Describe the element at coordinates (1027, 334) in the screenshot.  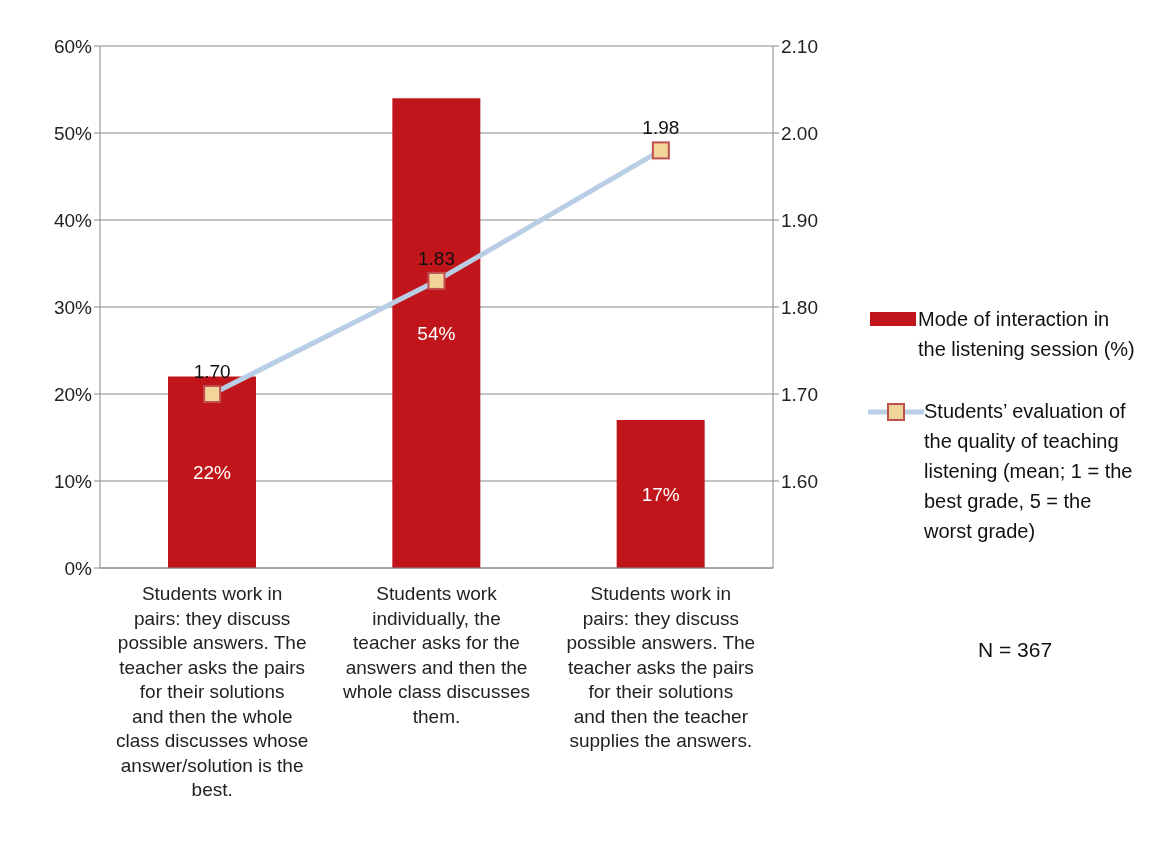
I see `legend-label: Mode of interaction in the listening session (%)` at that location.